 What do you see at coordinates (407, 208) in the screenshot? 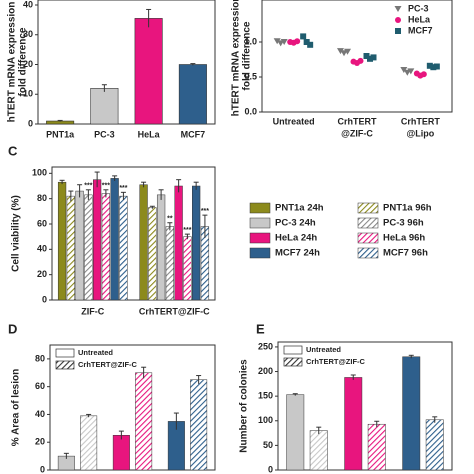
I see `legend-label: PNT1a 96h` at bounding box center [407, 208].